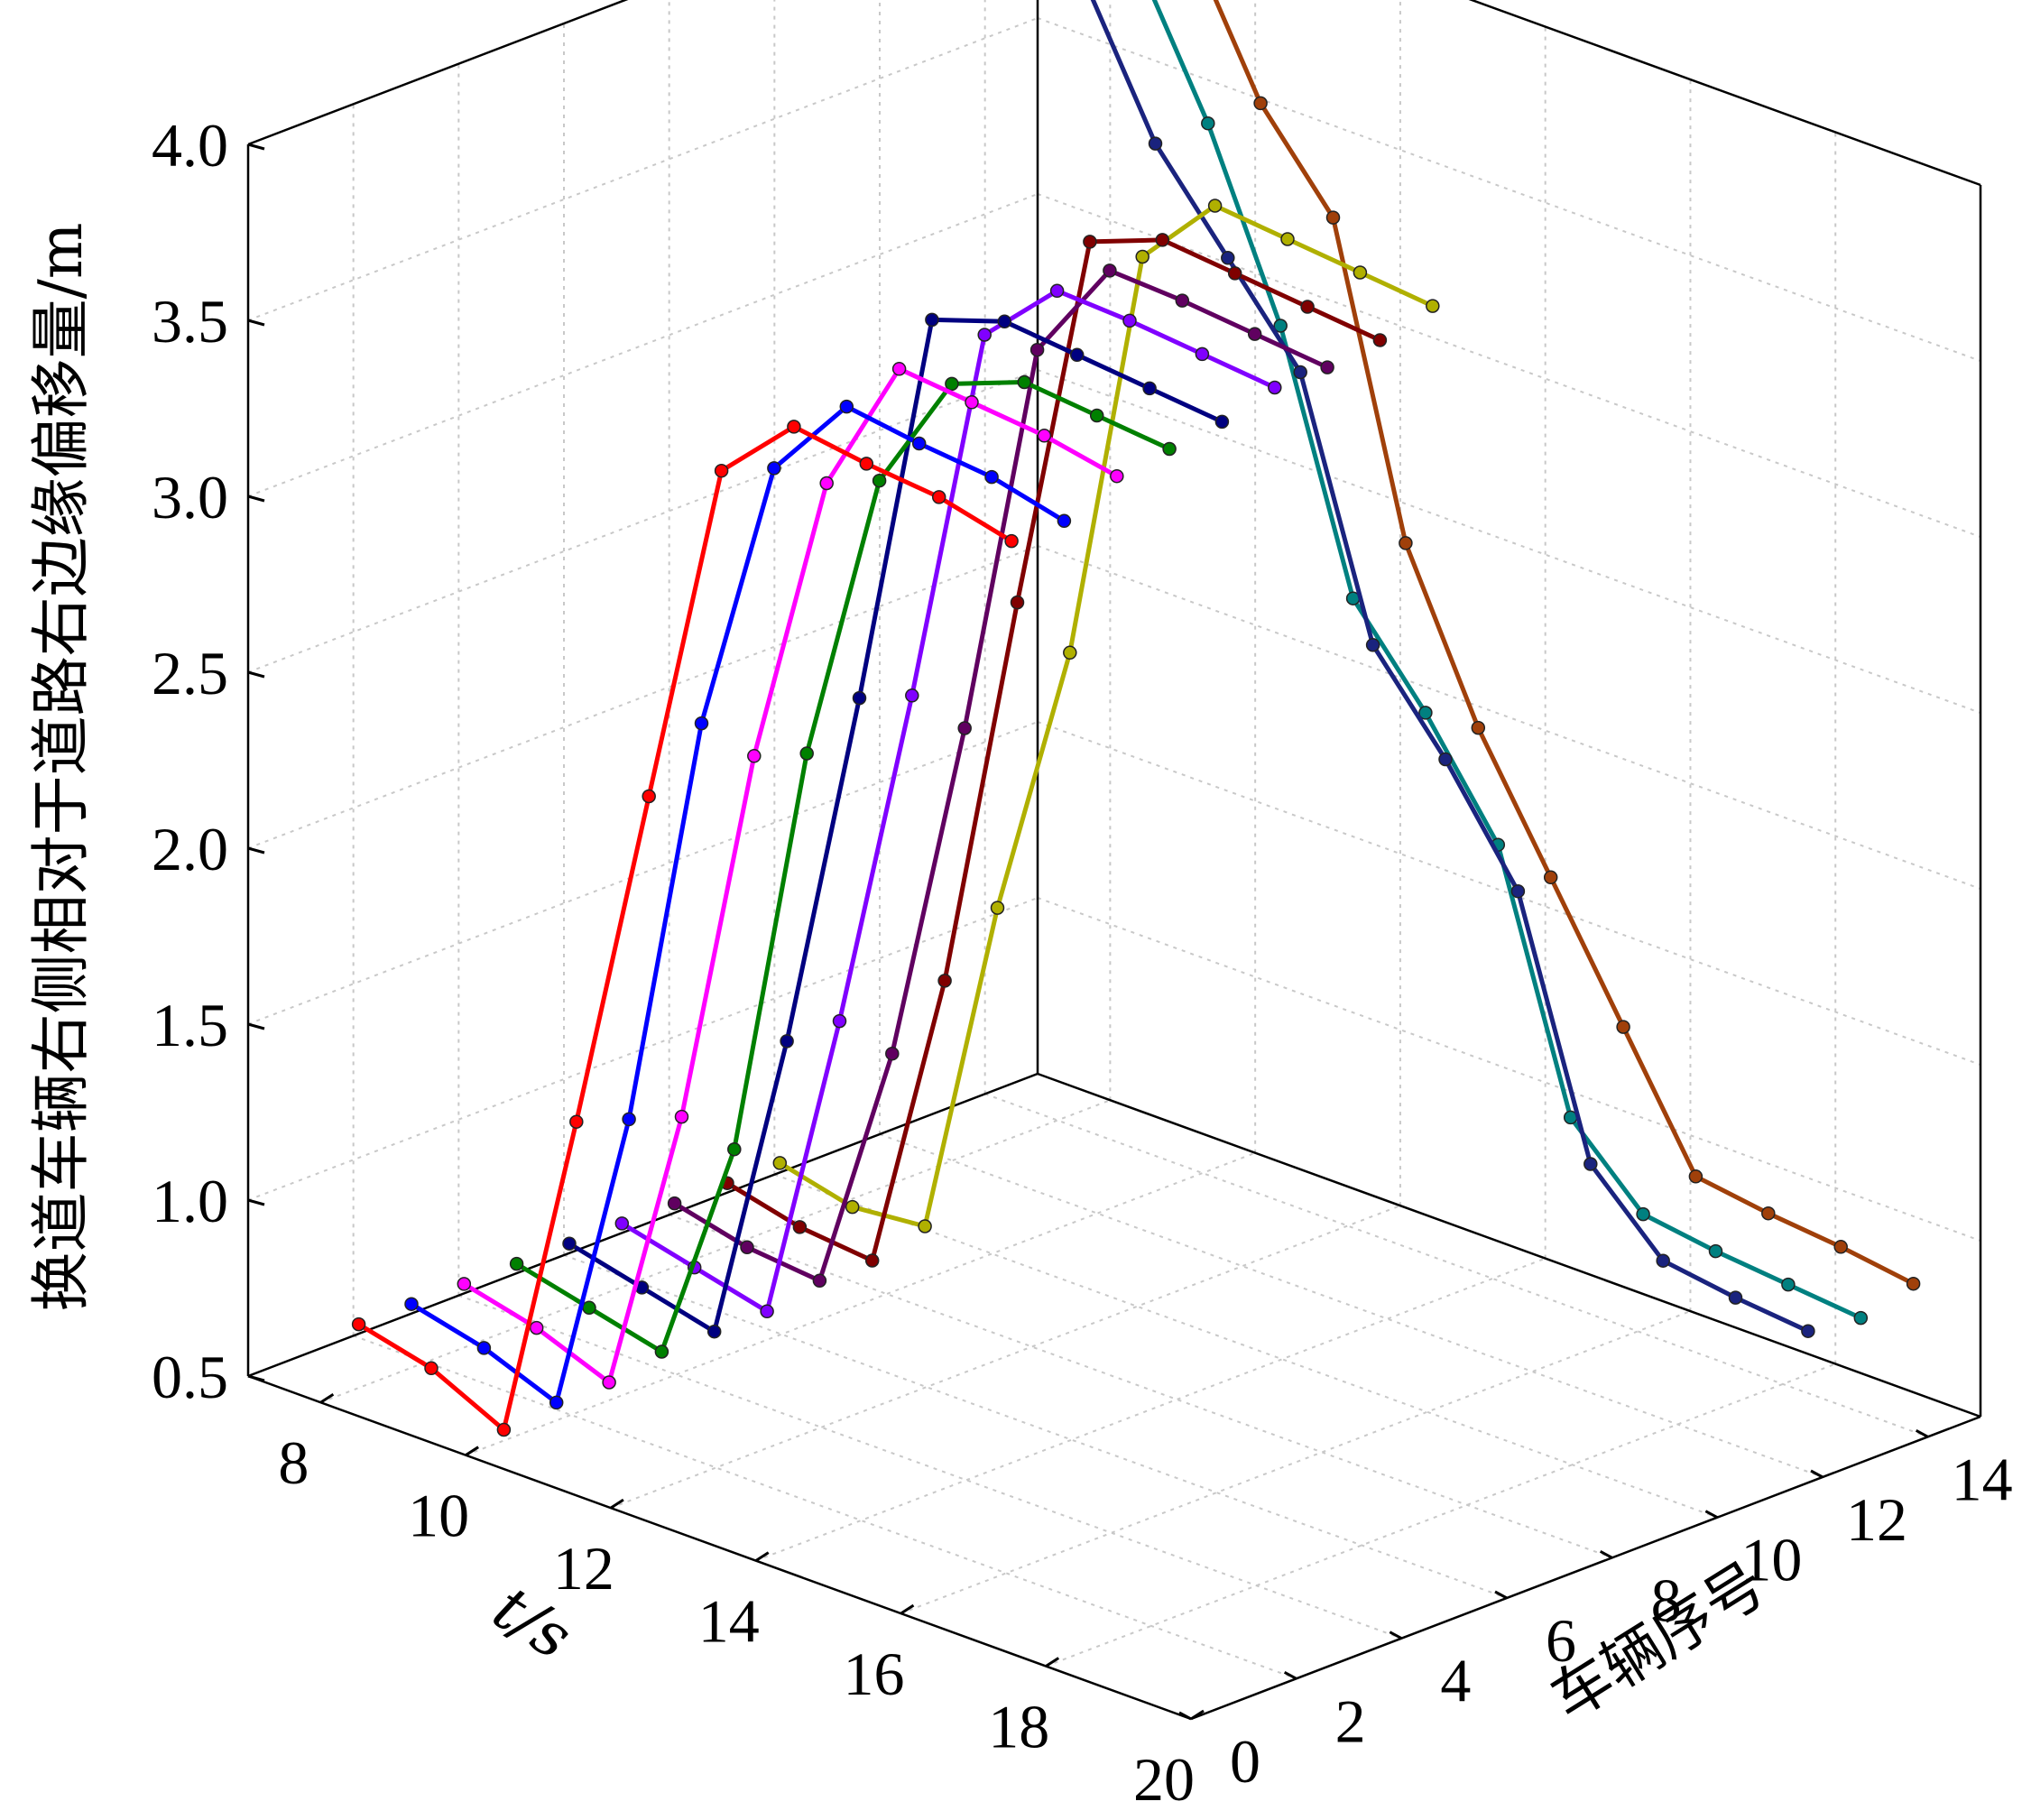  Describe the element at coordinates (190, 497) in the screenshot. I see `z-tick-label: 3.0` at that location.